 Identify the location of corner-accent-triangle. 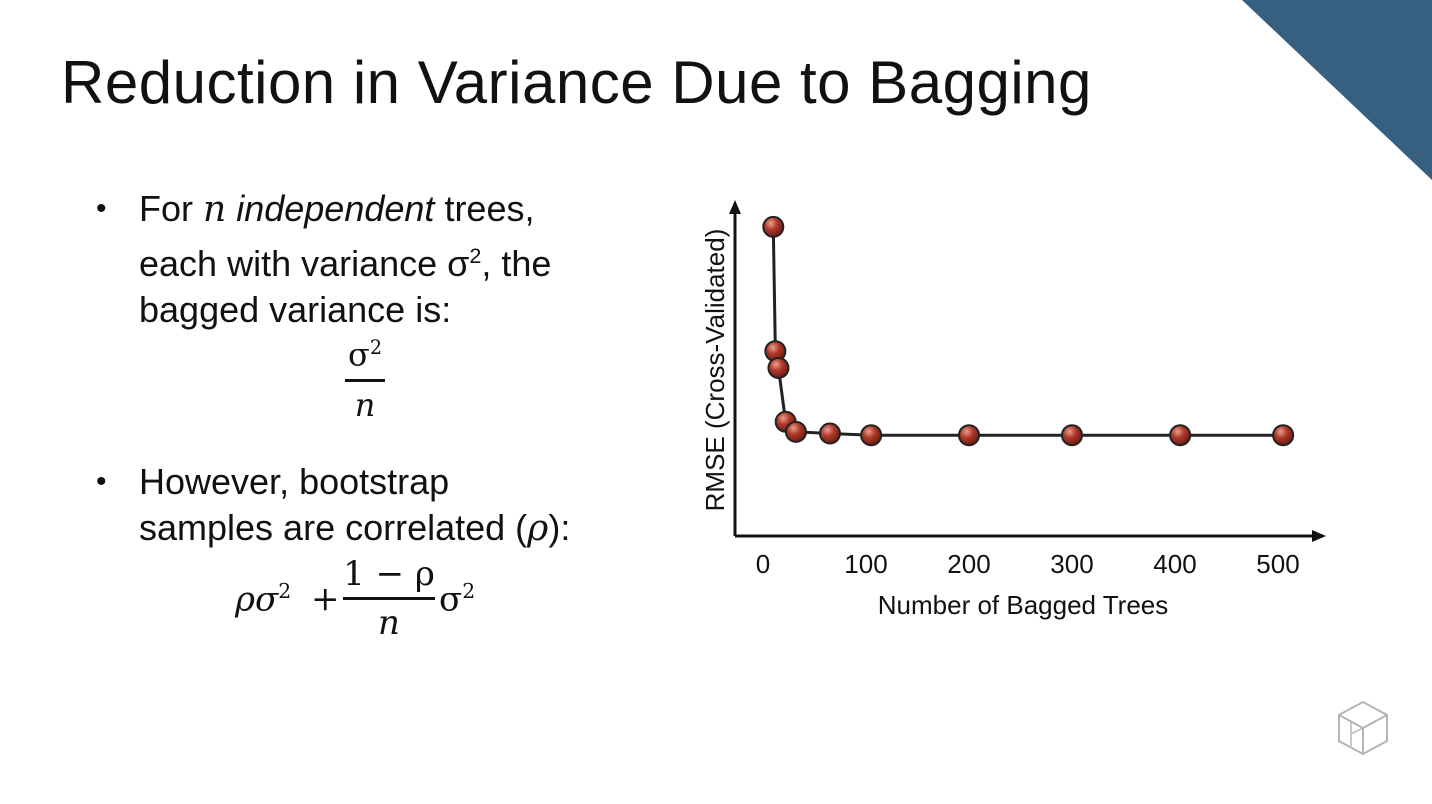
(1337, 90).